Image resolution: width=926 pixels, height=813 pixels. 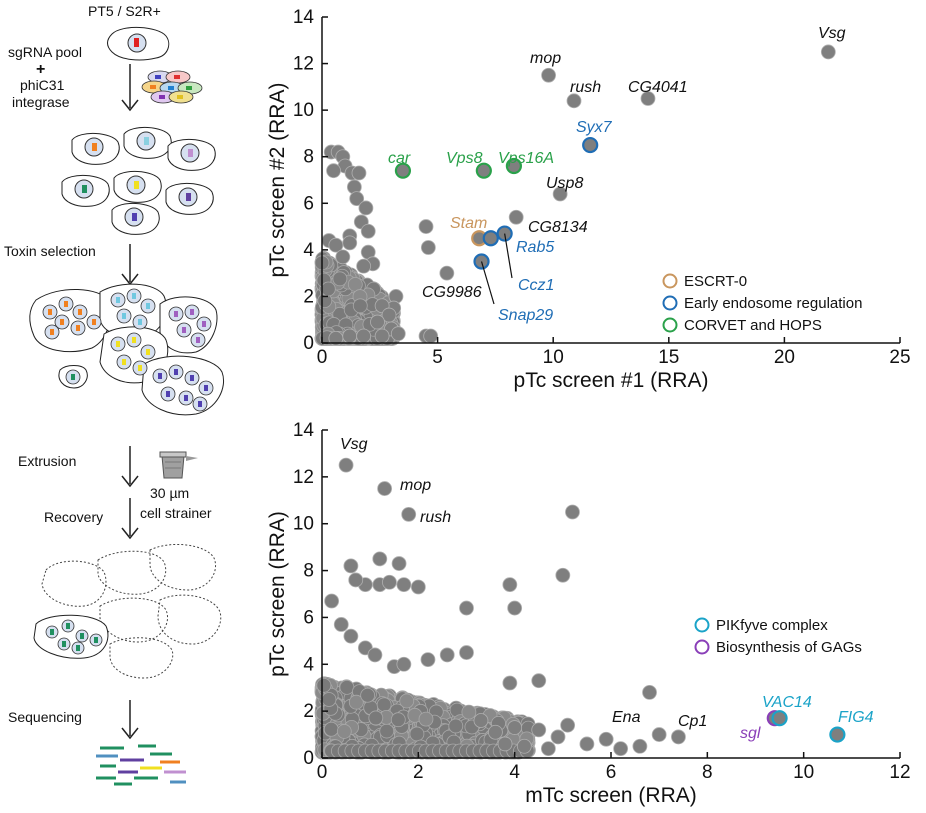 I want to click on gene-point-mop, so click(x=548, y=75).